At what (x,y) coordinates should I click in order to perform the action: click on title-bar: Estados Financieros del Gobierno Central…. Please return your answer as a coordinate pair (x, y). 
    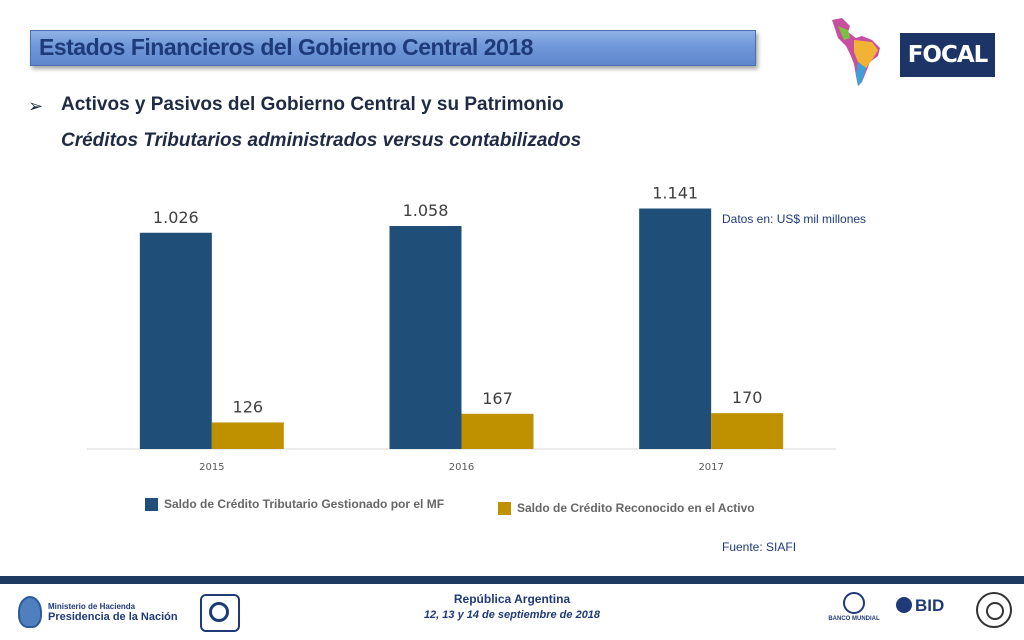
    Looking at the image, I should click on (393, 48).